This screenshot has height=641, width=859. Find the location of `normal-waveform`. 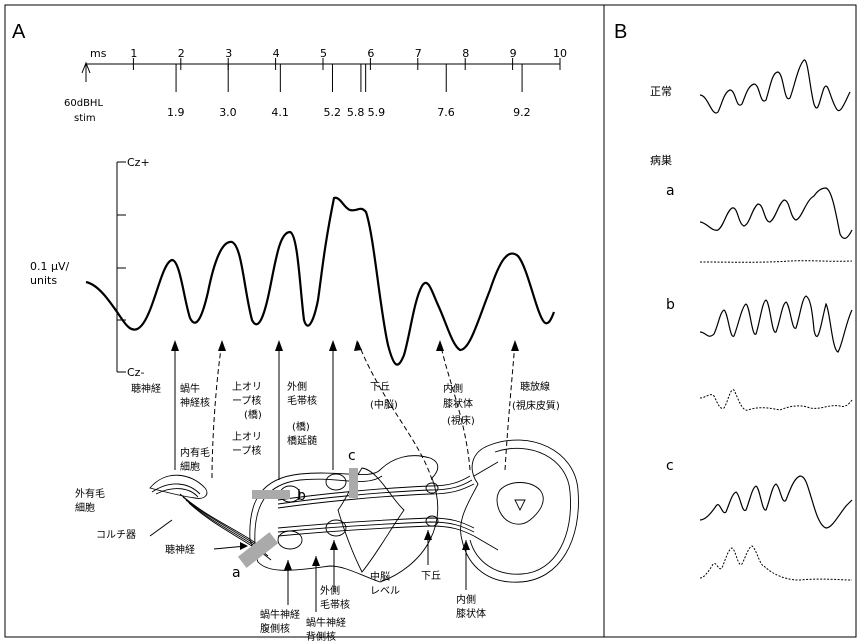

normal-waveform is located at coordinates (775, 86).